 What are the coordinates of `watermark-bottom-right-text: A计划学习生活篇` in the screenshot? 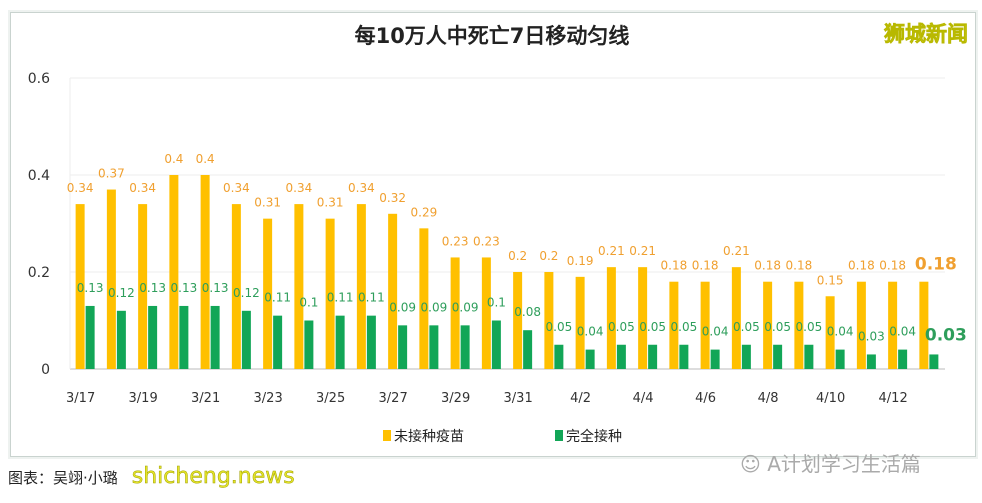 It's located at (844, 464).